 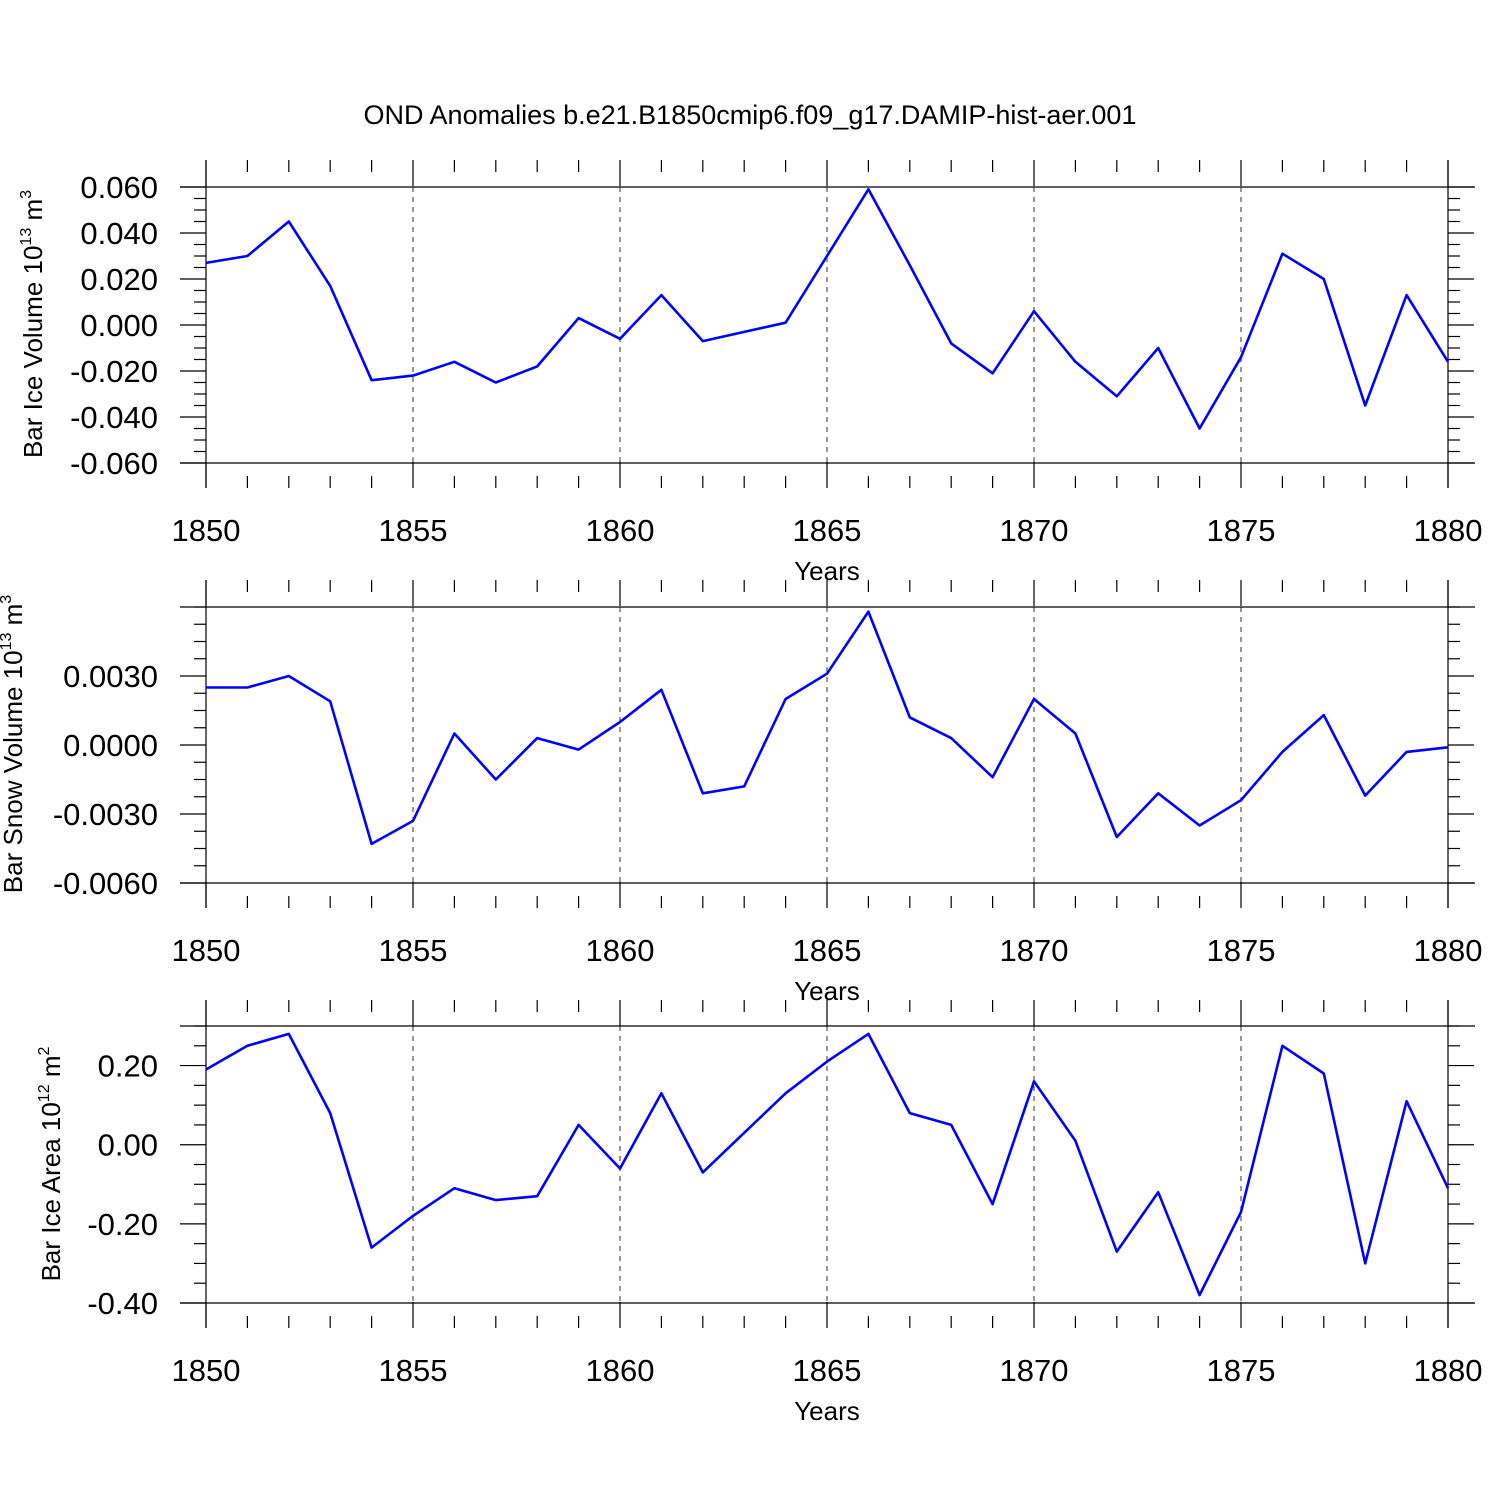 What do you see at coordinates (122, 1224) in the screenshot?
I see `y-tick-label: -0.20` at bounding box center [122, 1224].